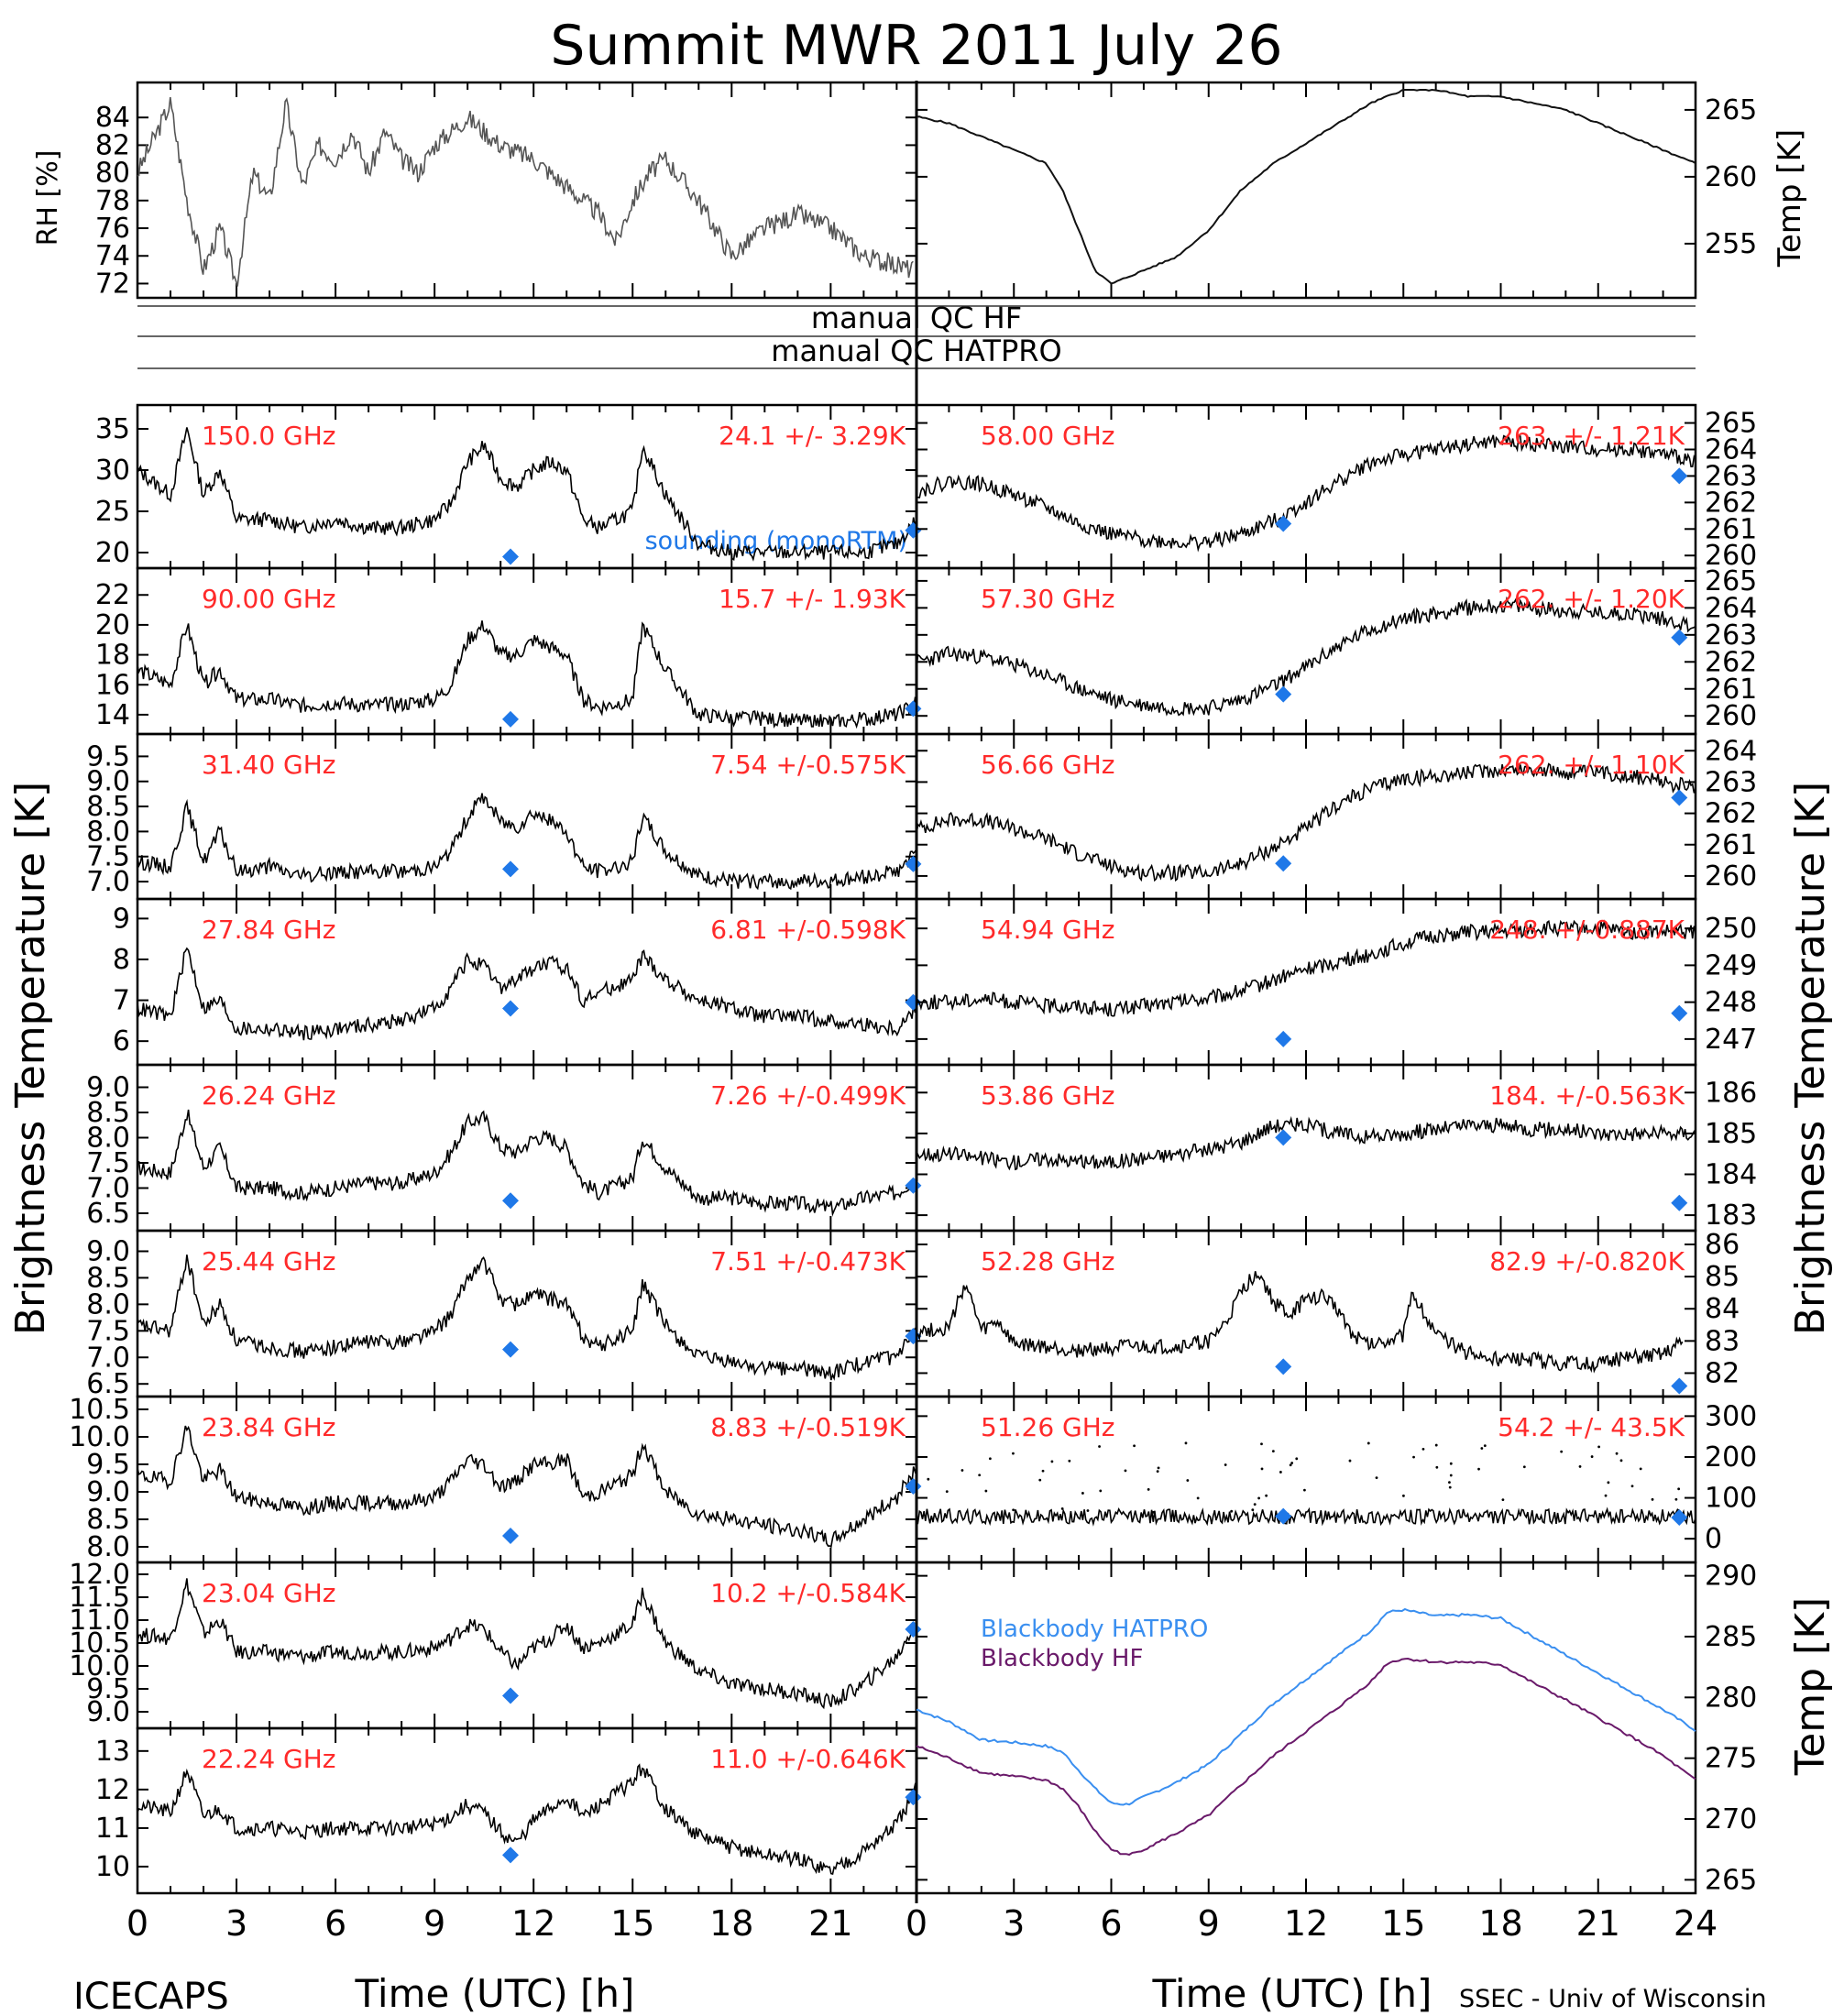 This screenshot has height=2016, width=1833. I want to click on y-tick-label: 290, so click(1731, 1577).